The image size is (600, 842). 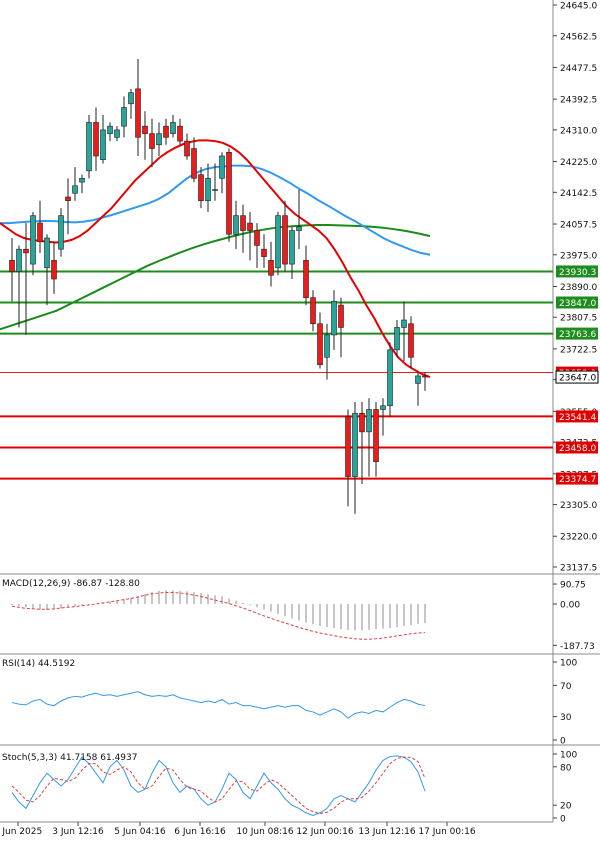 I want to click on macd-signal-line, so click(x=218, y=616).